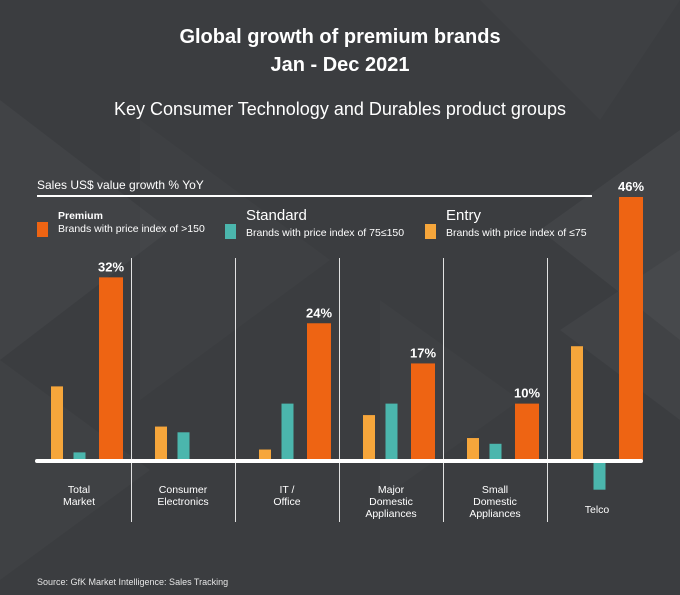 This screenshot has height=595, width=680. Describe the element at coordinates (340, 65) in the screenshot. I see `chart-title-period: Jan - Dec 2021` at that location.